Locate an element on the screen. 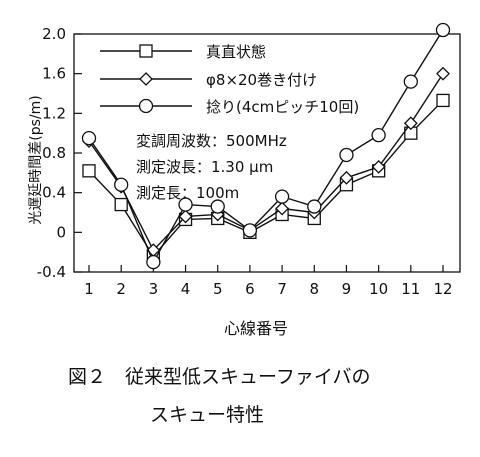 This screenshot has height=457, width=480. y-tick-label: 0.8 is located at coordinates (54, 153).